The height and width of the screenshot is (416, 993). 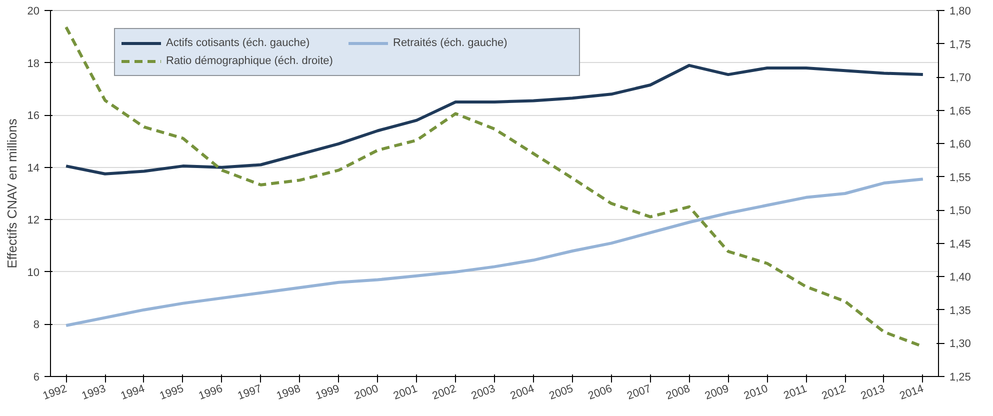 What do you see at coordinates (210, 392) in the screenshot?
I see `x-tick-label: 1996` at bounding box center [210, 392].